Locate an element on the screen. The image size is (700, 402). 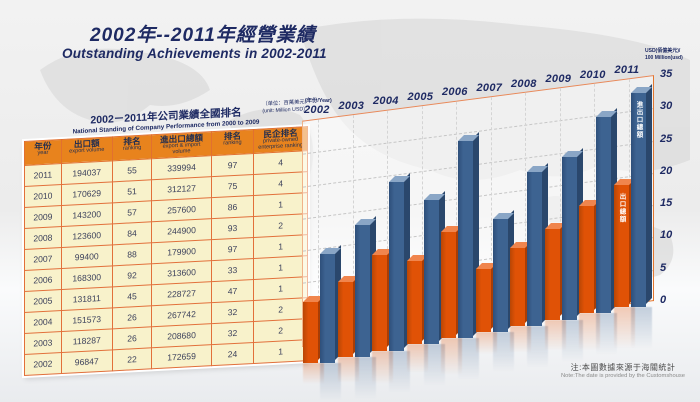
page-title-en: Outstanding Achievements in 2002-2011 is located at coordinates (194, 53).